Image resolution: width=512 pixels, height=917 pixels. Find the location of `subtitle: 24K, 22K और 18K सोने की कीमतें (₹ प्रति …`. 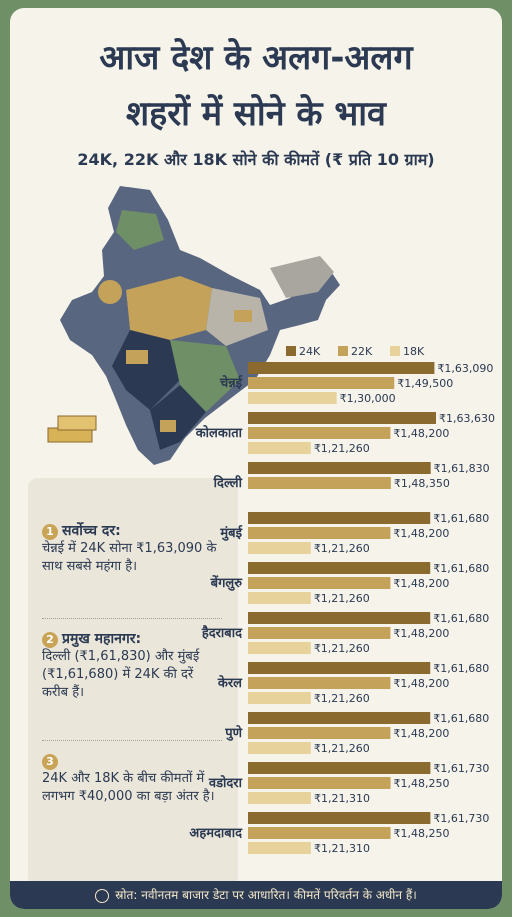

subtitle: 24K, 22K और 18K सोने की कीमतें (₹ प्रति … is located at coordinates (256, 159).